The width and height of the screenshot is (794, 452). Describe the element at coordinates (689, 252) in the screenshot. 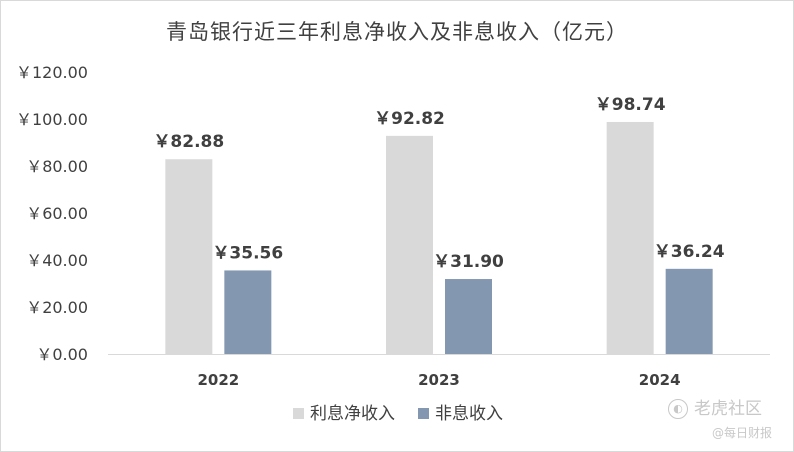

I see `data-label: ￥36.24` at that location.